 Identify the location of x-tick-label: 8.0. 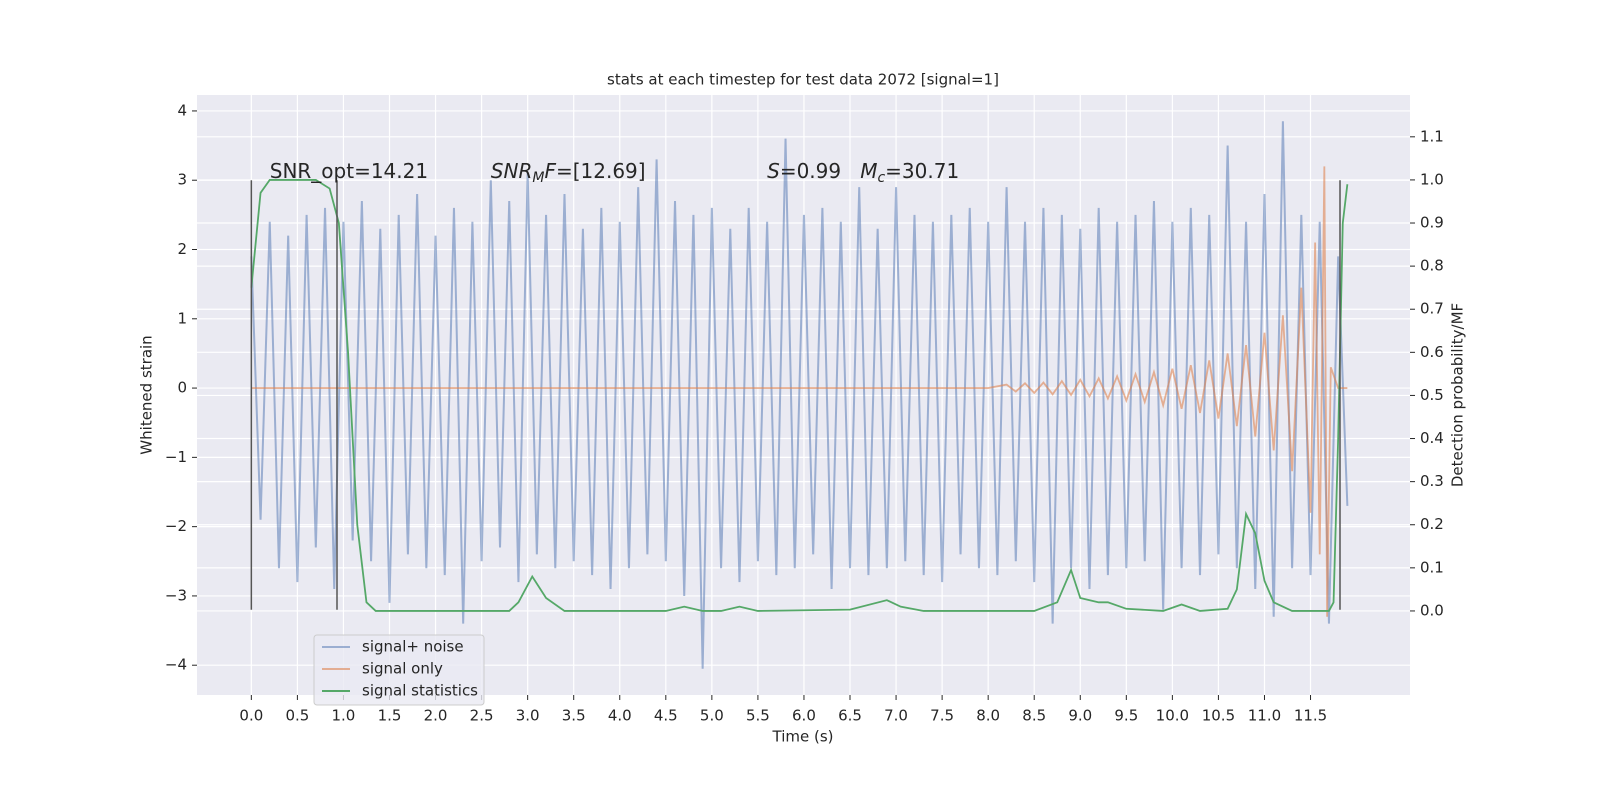
(988, 716).